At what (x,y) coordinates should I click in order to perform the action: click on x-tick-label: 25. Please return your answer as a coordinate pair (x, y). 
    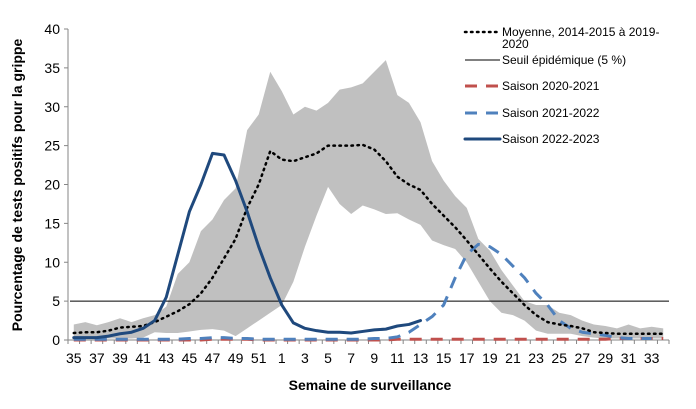
    Looking at the image, I should click on (559, 358).